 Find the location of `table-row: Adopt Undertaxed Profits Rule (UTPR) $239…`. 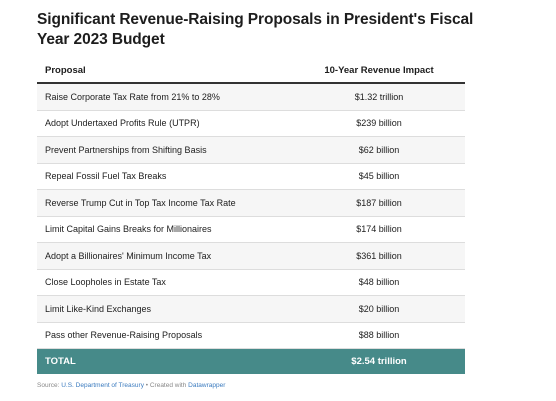

table-row: Adopt Undertaxed Profits Rule (UTPR) $239… is located at coordinates (251, 124).